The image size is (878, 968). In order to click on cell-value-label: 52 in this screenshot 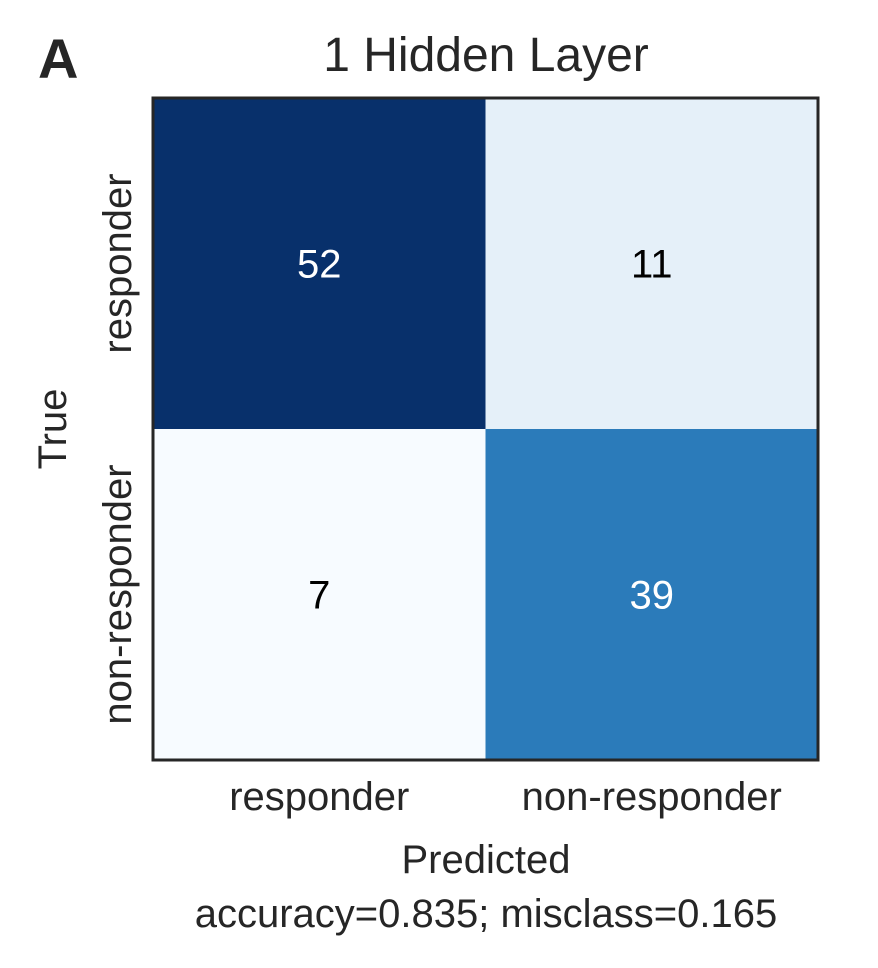, I will do `click(319, 265)`.